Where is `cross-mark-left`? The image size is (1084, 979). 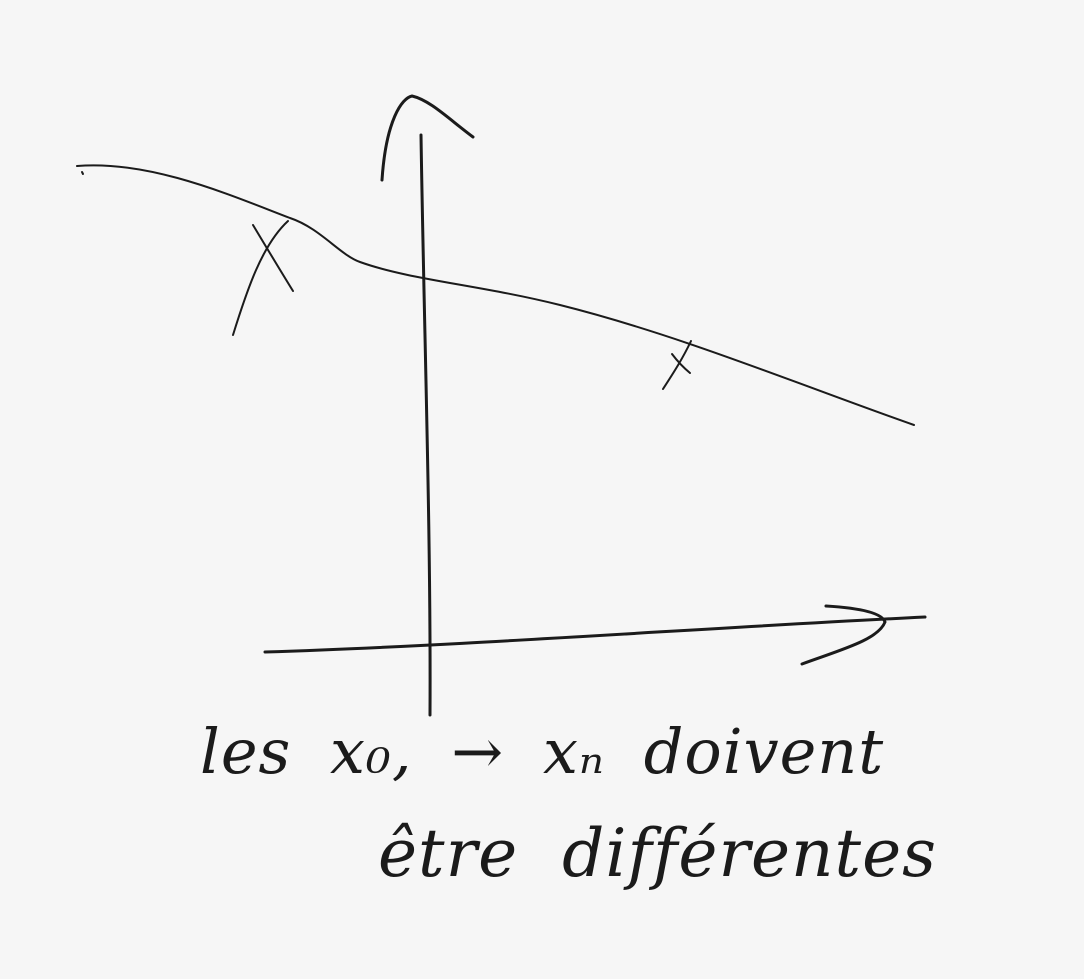
cross-mark-left is located at coordinates (263, 278).